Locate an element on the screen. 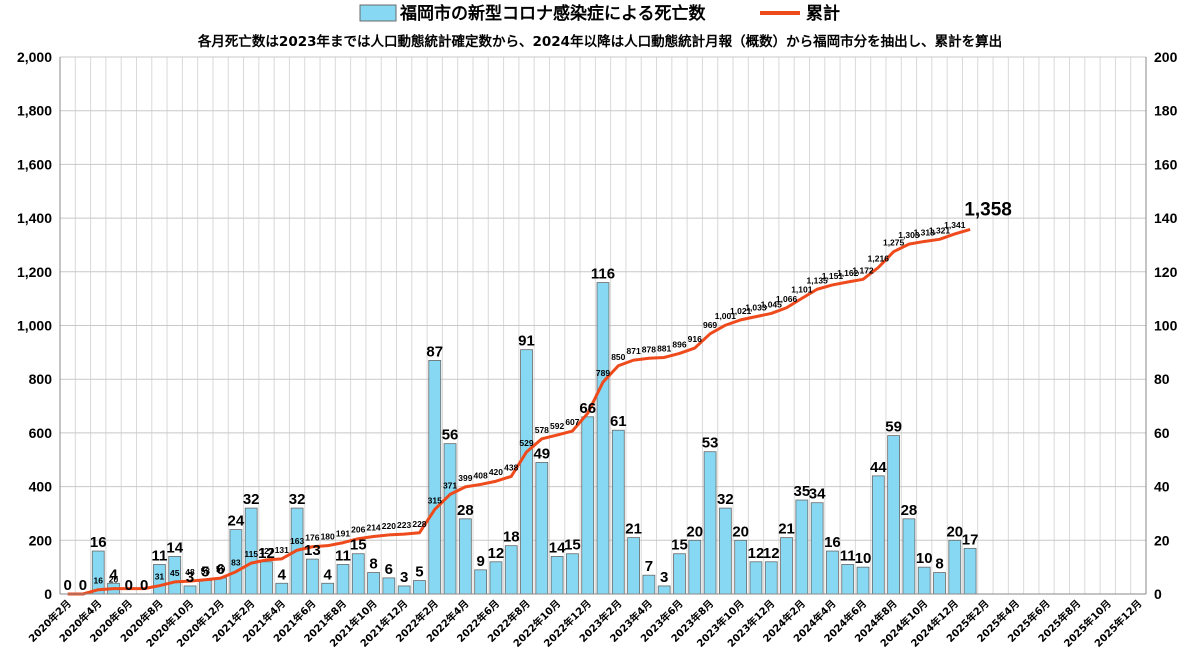 This screenshot has width=1200, height=667. cumulative-value-label: 48 is located at coordinates (190, 572).